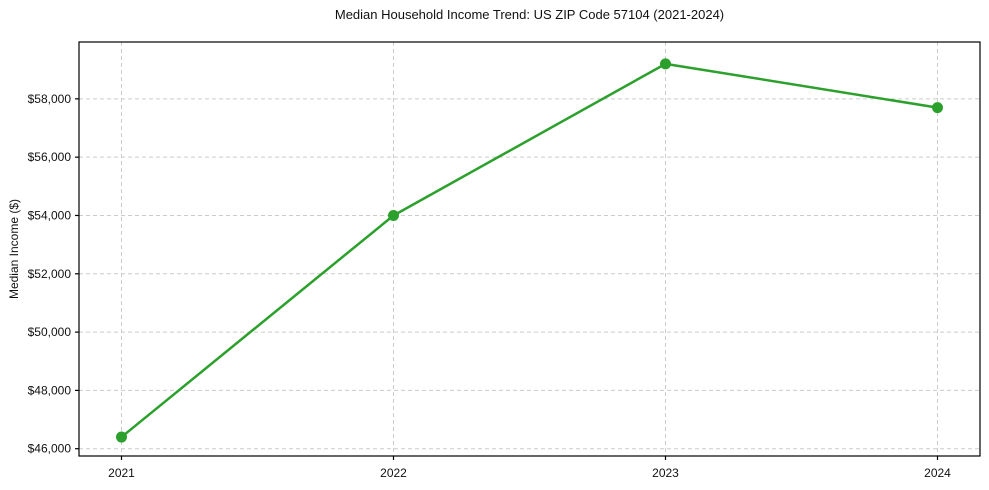 This screenshot has width=989, height=490. I want to click on x-tick-label: 2024, so click(937, 473).